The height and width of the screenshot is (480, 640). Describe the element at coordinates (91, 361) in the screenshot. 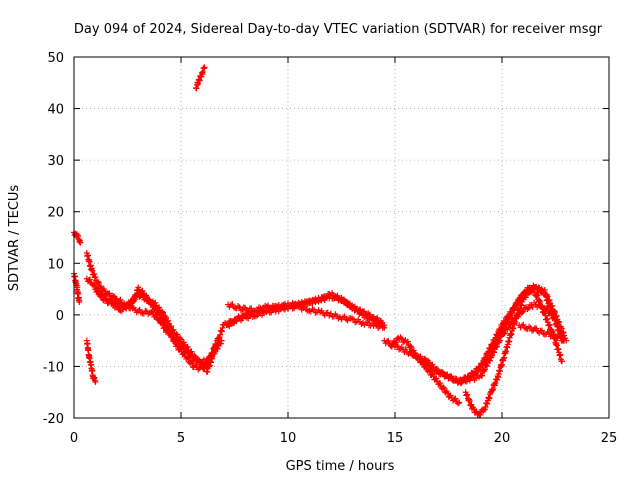

I see `series-track-c` at that location.